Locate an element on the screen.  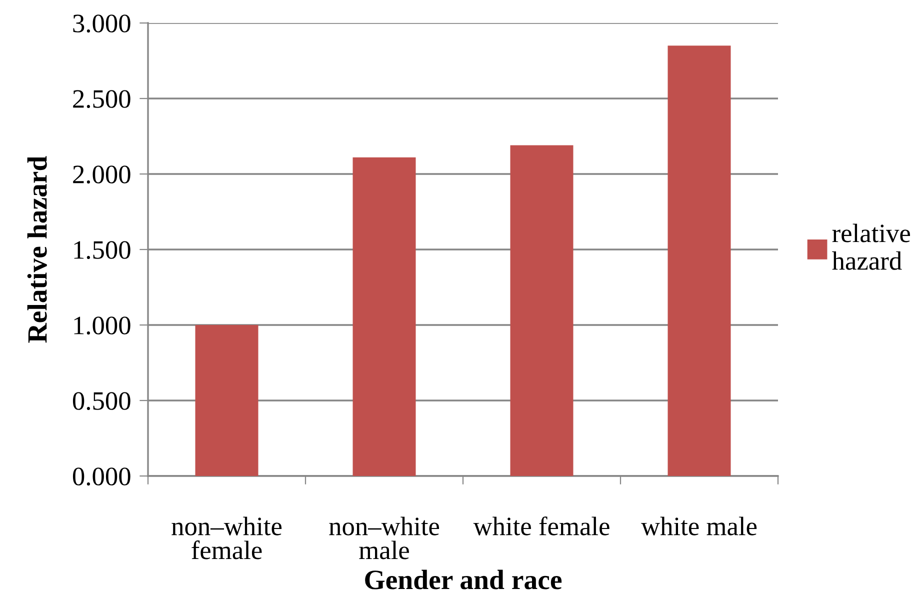
x-tick-label: non–white male is located at coordinates (384, 538).